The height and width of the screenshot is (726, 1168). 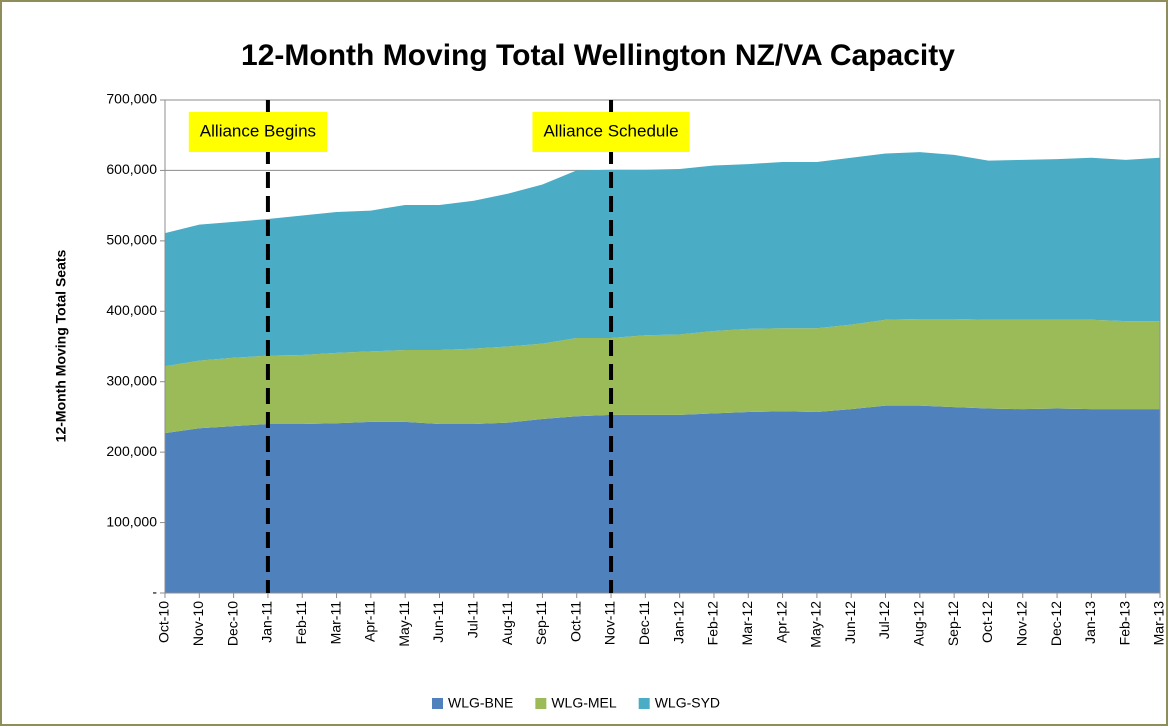 I want to click on x-tick-label: Dec-11, so click(x=644, y=623).